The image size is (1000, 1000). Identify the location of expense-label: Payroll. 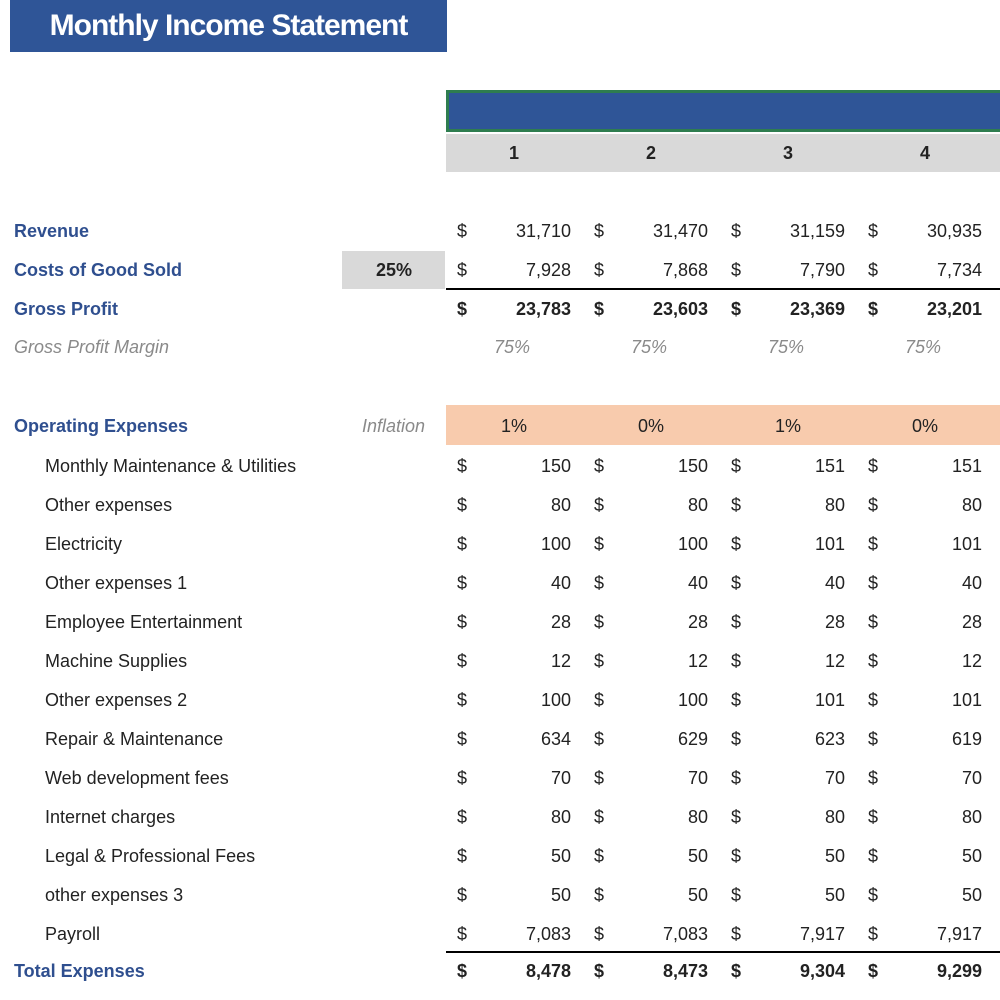
(73, 934).